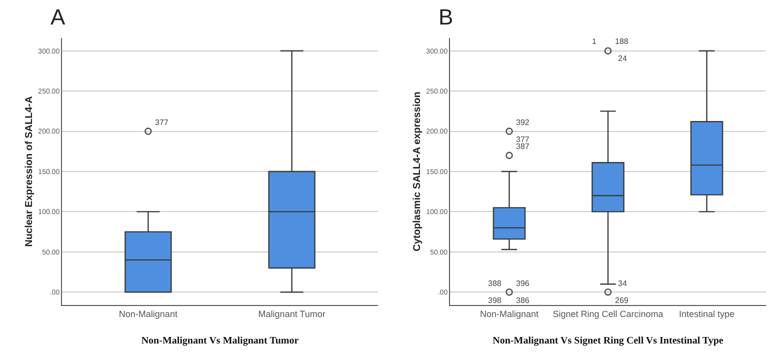 Image resolution: width=777 pixels, height=363 pixels. Describe the element at coordinates (29, 171) in the screenshot. I see `y-axis-title: Nuclear Expression of SALL4-A` at that location.